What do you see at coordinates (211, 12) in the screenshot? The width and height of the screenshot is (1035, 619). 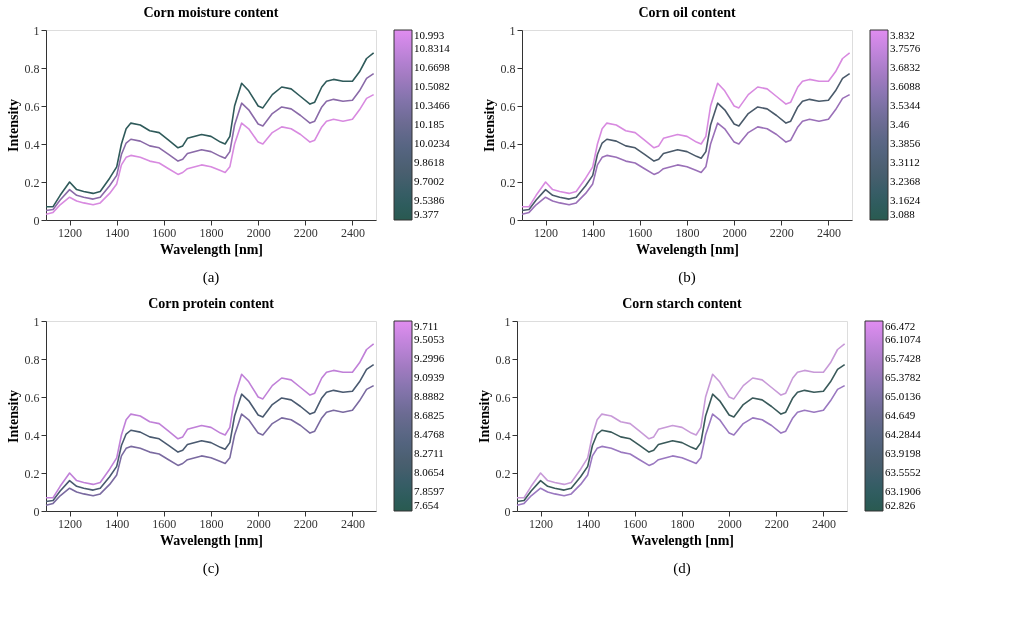 I see `chart-title: Corn moisture content` at bounding box center [211, 12].